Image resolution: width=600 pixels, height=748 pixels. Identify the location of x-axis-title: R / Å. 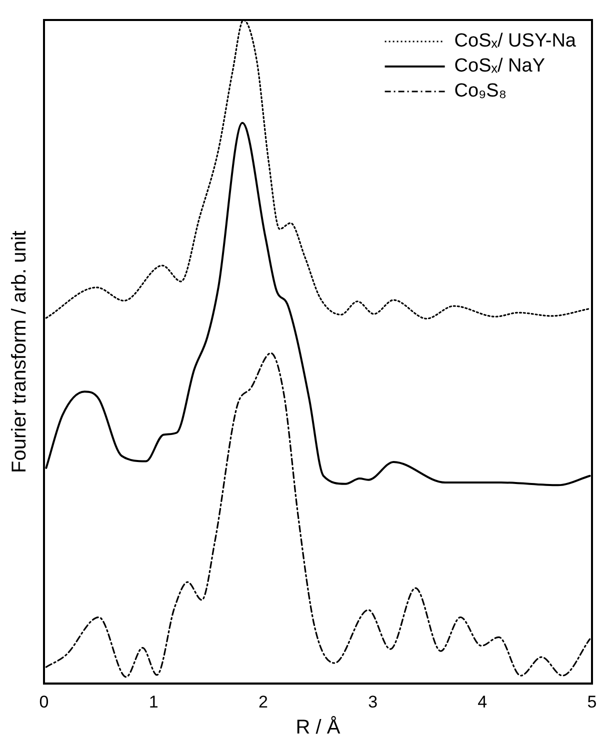
(318, 727).